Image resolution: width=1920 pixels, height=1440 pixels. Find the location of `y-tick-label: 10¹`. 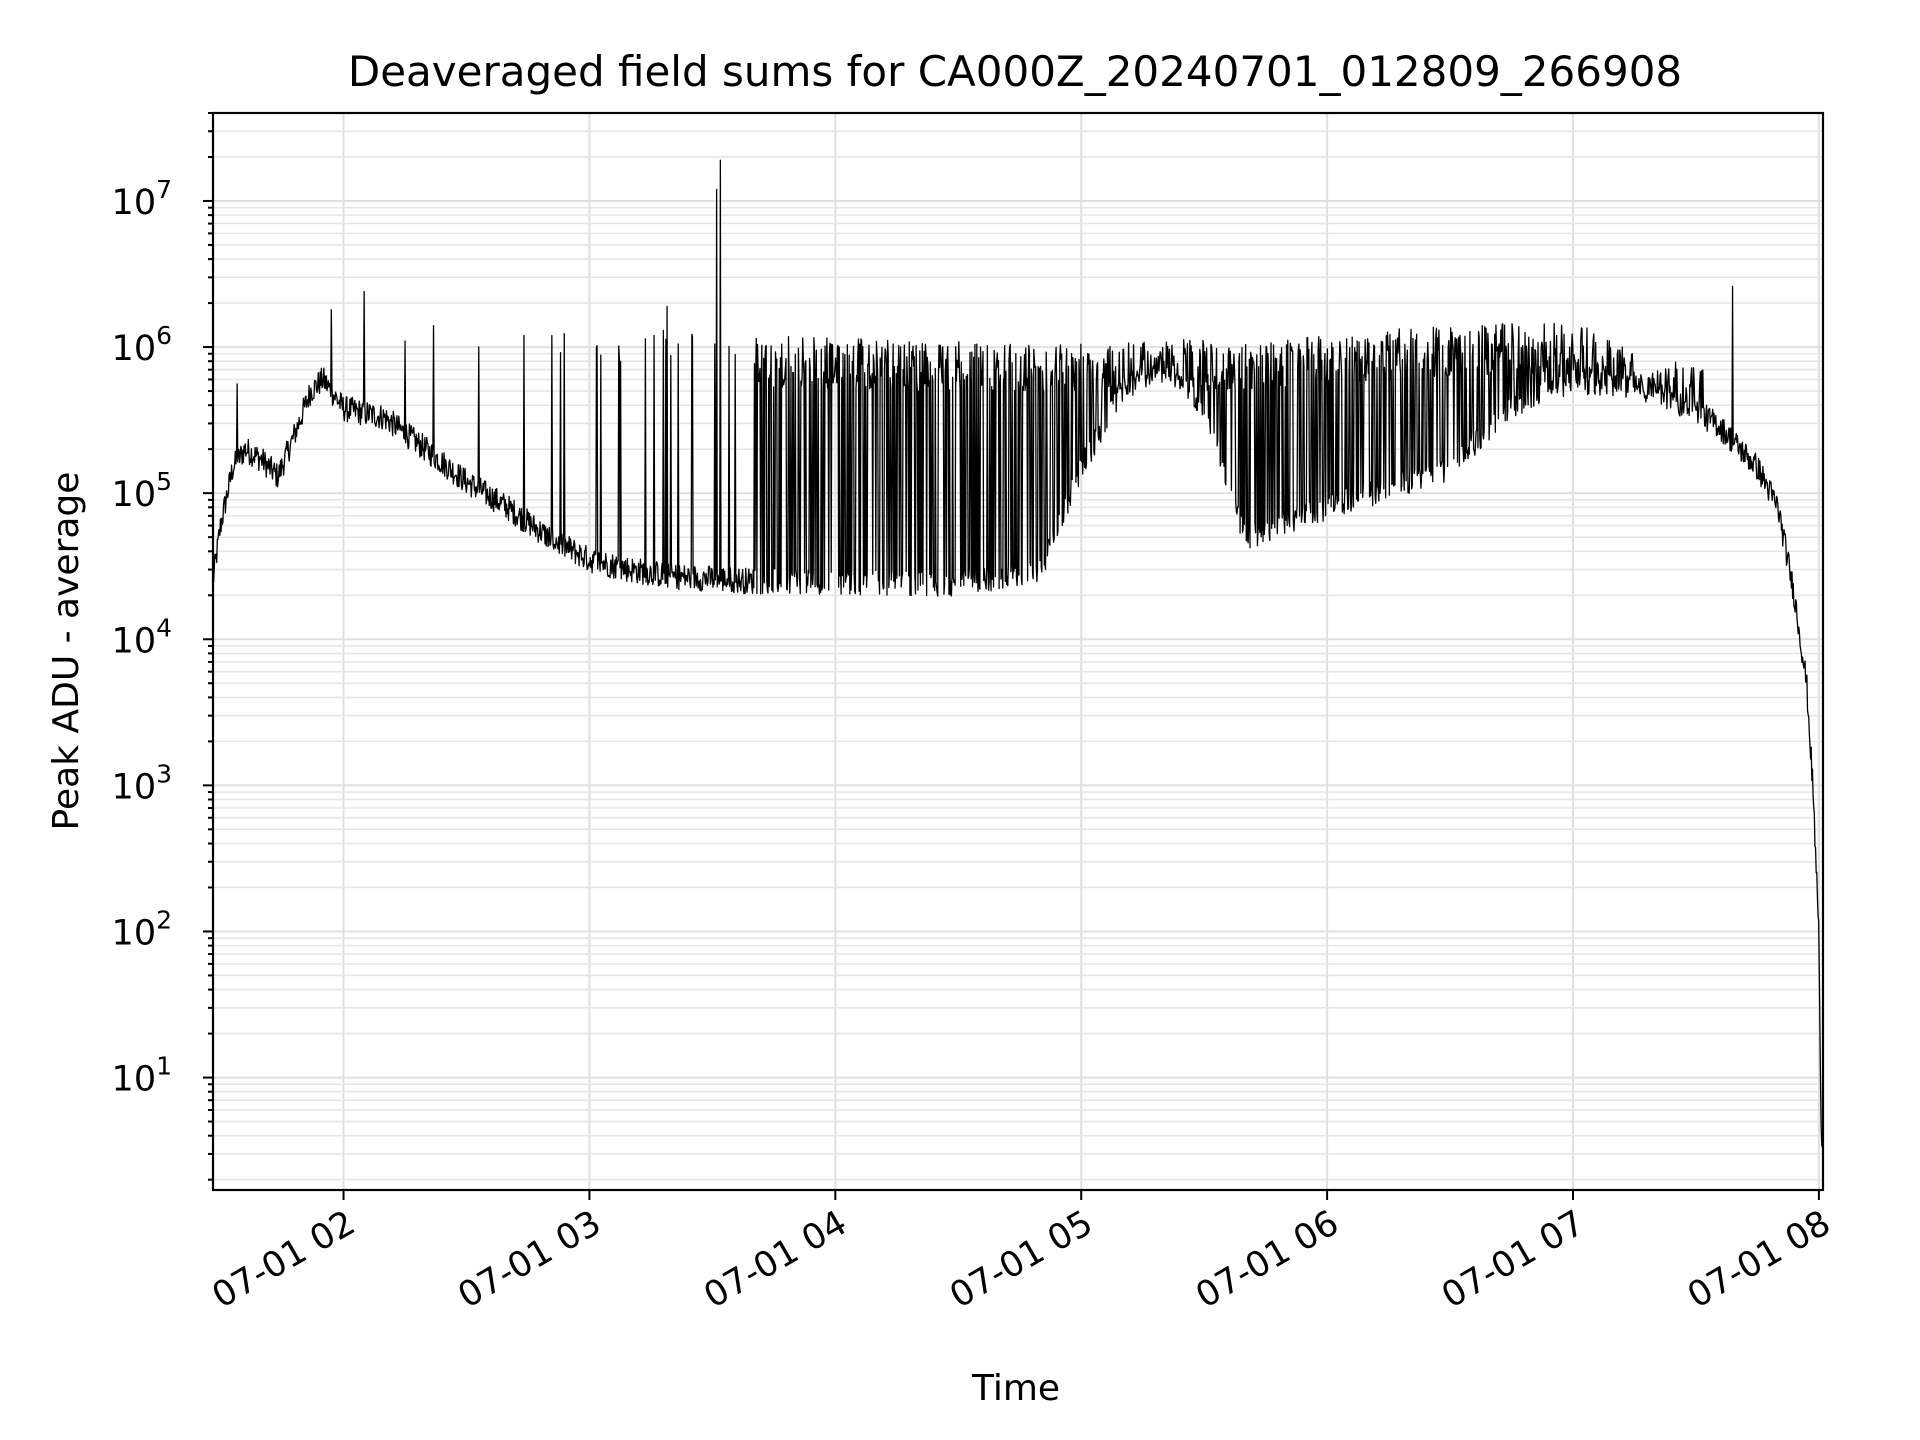

y-tick-label: 10¹ is located at coordinates (142, 1076).